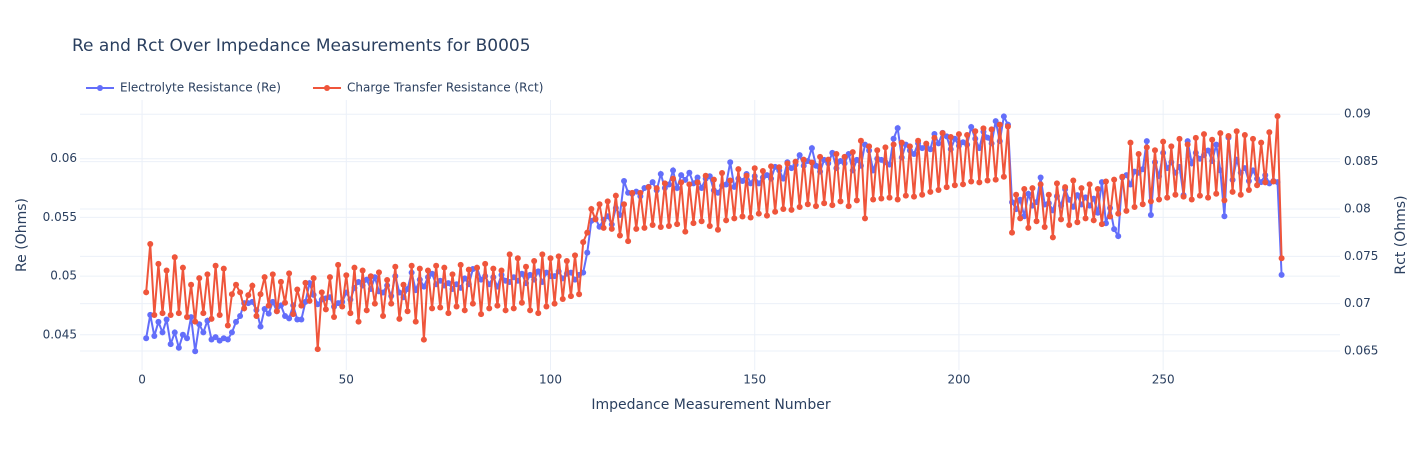  What do you see at coordinates (445, 88) in the screenshot?
I see `legend-label: Charge Transfer Resistance (Rct)` at bounding box center [445, 88].